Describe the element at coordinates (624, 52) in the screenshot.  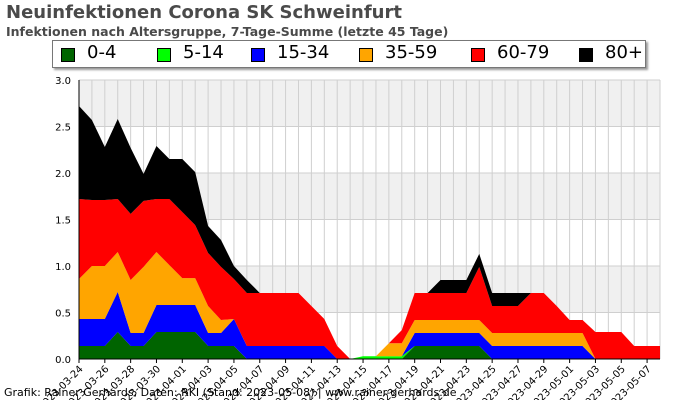
I see `legend-label-80plus: 80+` at that location.